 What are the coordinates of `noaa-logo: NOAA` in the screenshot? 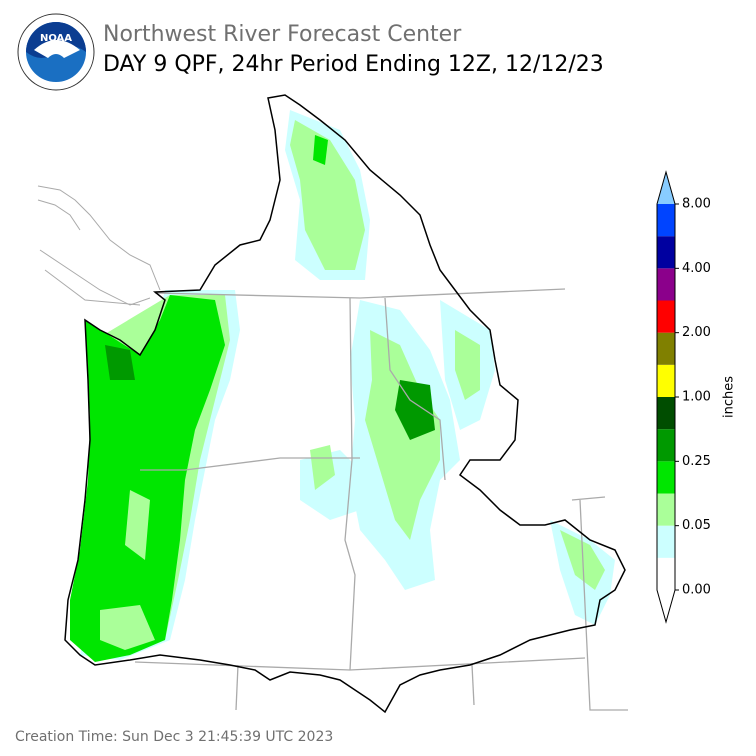 It's located at (56, 52).